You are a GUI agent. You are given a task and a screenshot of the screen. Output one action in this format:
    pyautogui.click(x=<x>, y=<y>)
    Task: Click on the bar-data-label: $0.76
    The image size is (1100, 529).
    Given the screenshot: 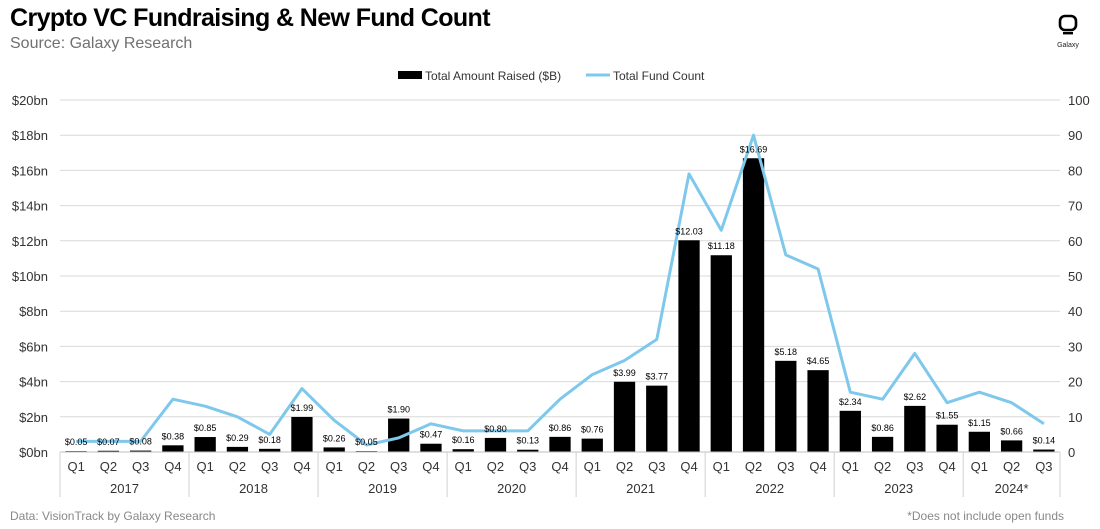 What is the action you would take?
    pyautogui.click(x=592, y=430)
    